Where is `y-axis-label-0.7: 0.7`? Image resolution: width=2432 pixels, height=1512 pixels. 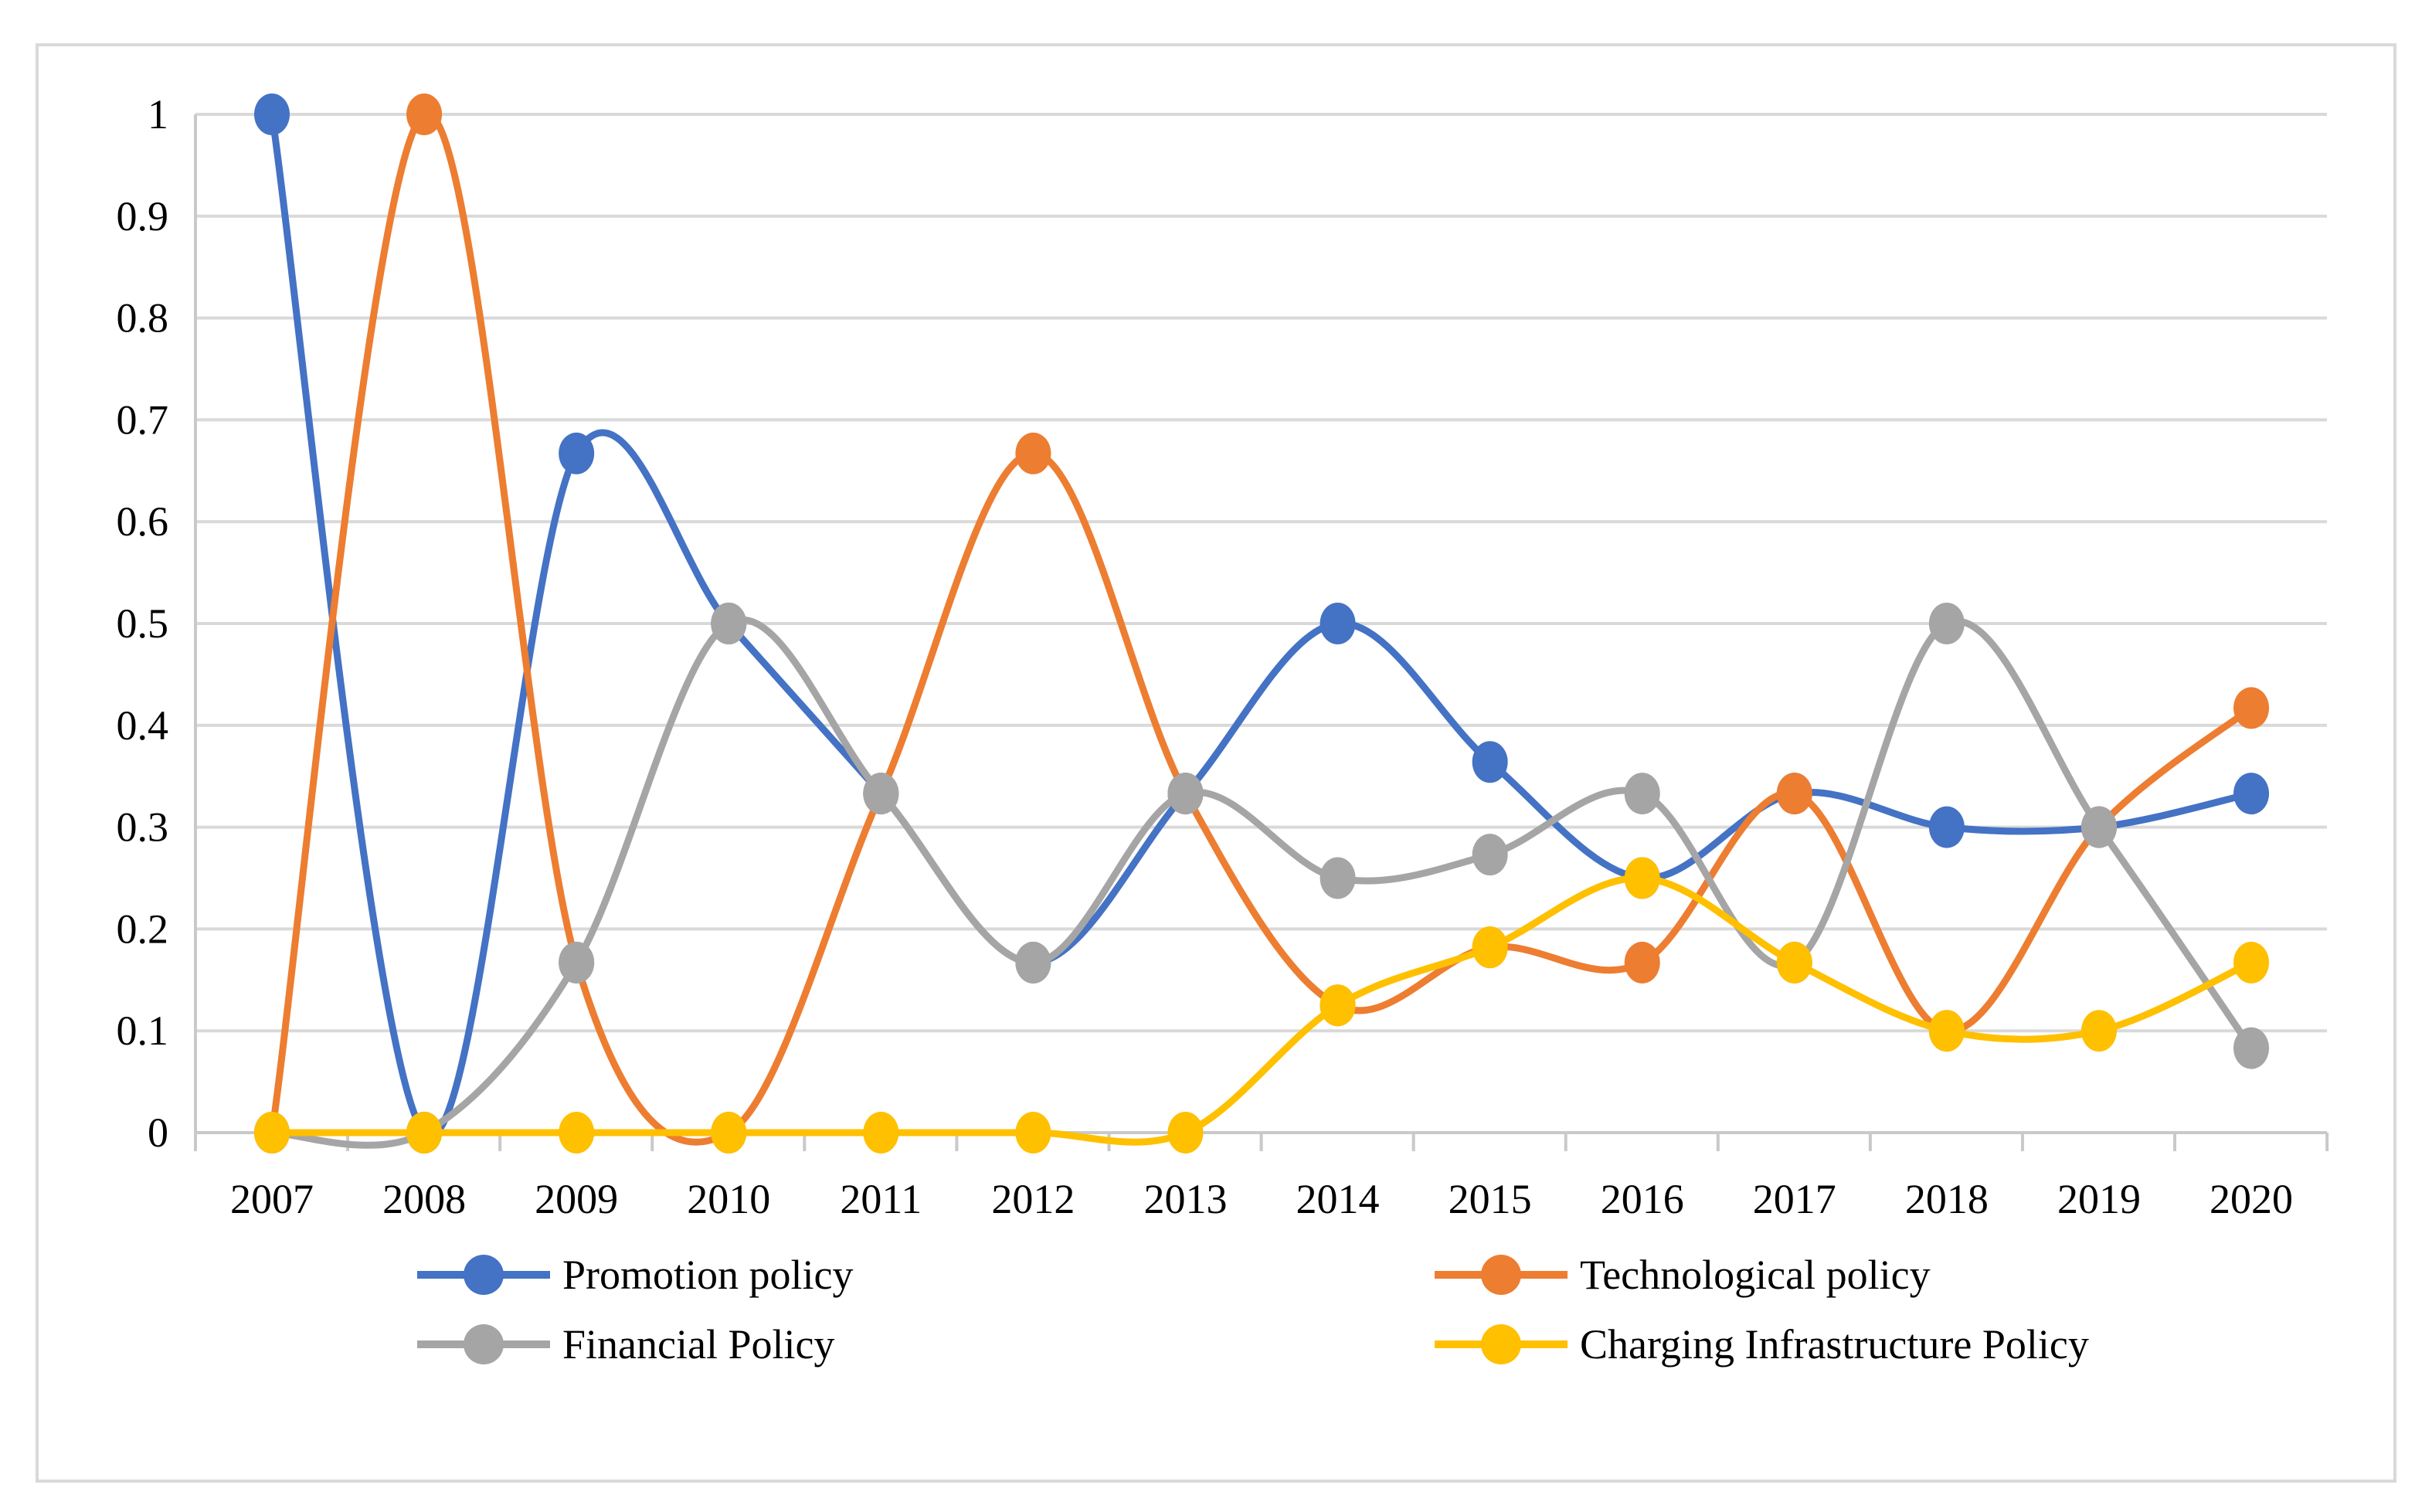
y-axis-label-0.7: 0.7 is located at coordinates (143, 419).